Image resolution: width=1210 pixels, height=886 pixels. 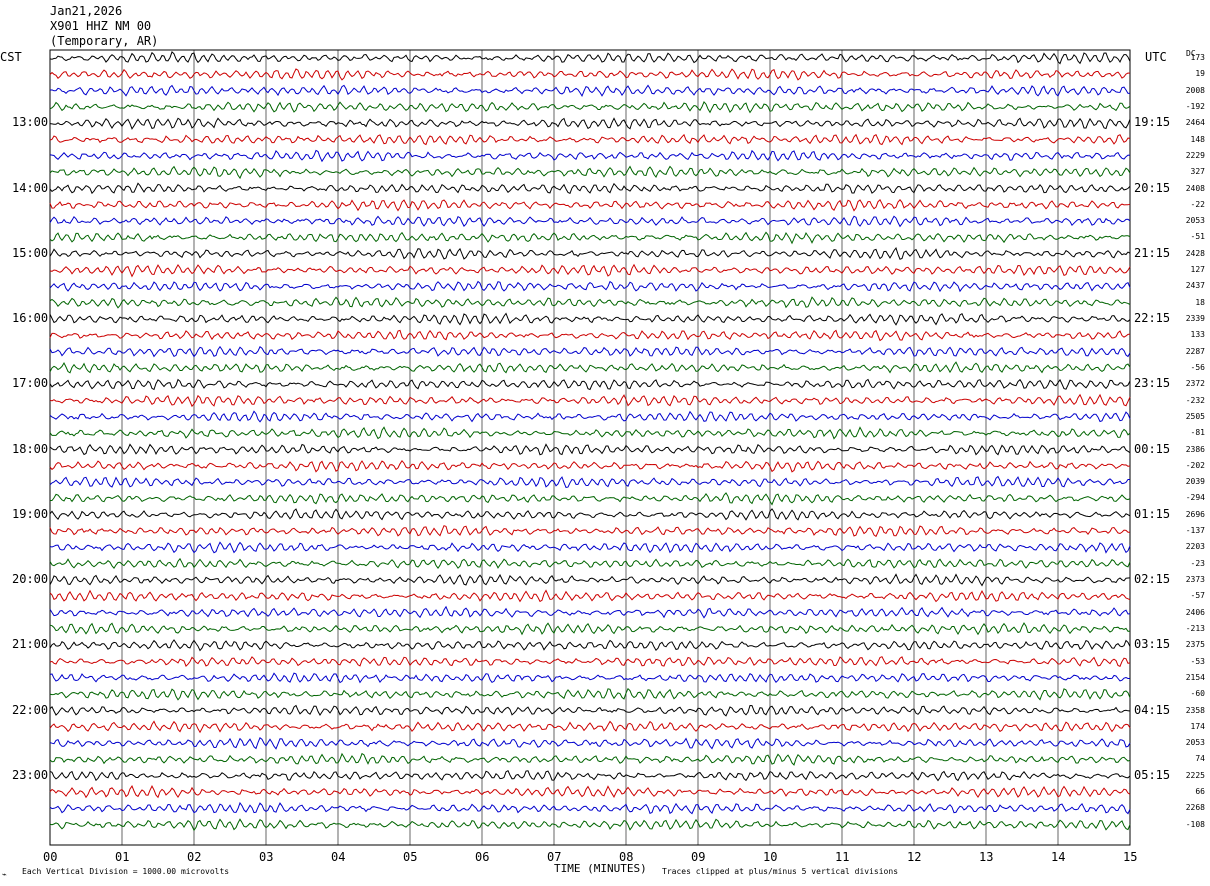 What do you see at coordinates (554, 857) in the screenshot?
I see `x-tick-label: 07` at bounding box center [554, 857].